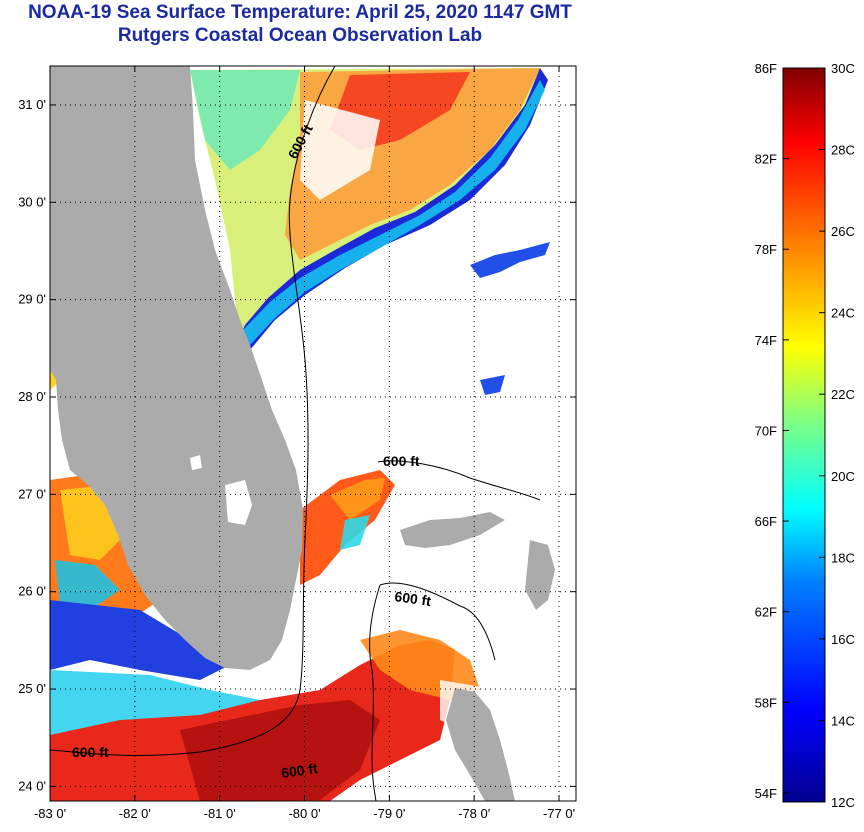 This screenshot has height=832, width=864. I want to click on sst-patch-straits-dark, so click(280, 750).